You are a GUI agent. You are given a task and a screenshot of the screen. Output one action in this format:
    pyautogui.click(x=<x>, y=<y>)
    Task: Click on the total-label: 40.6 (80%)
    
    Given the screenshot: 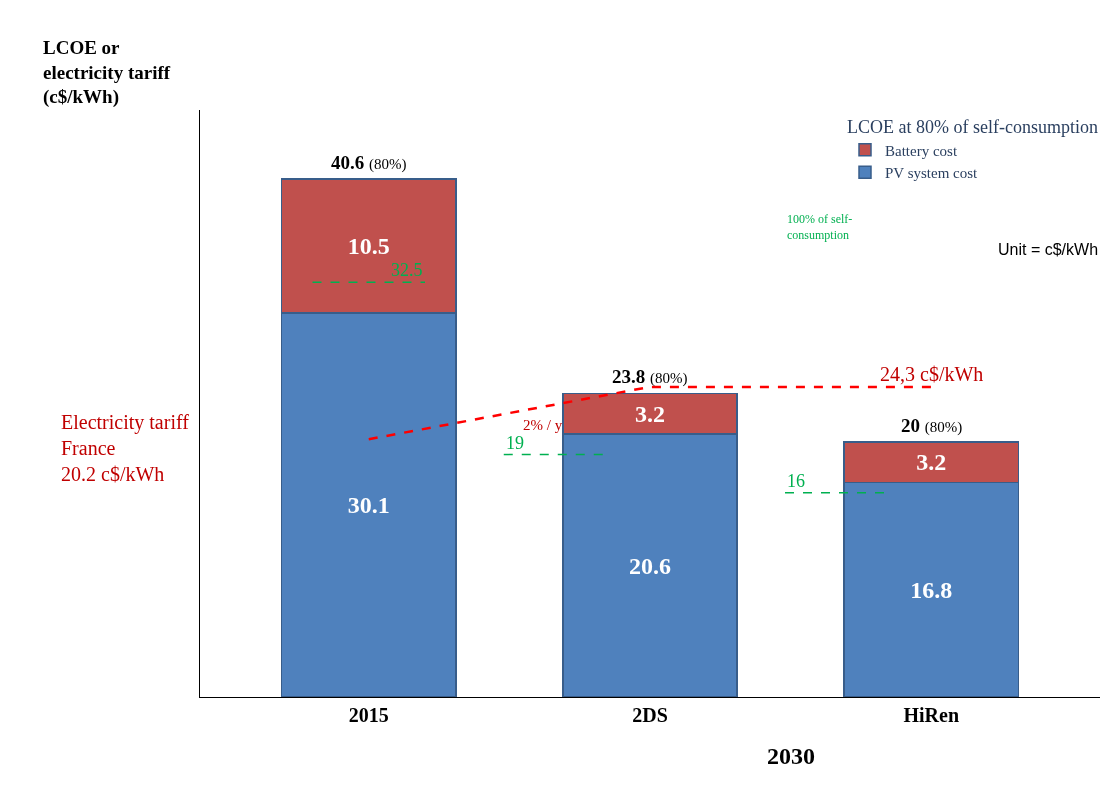 What is the action you would take?
    pyautogui.click(x=369, y=162)
    